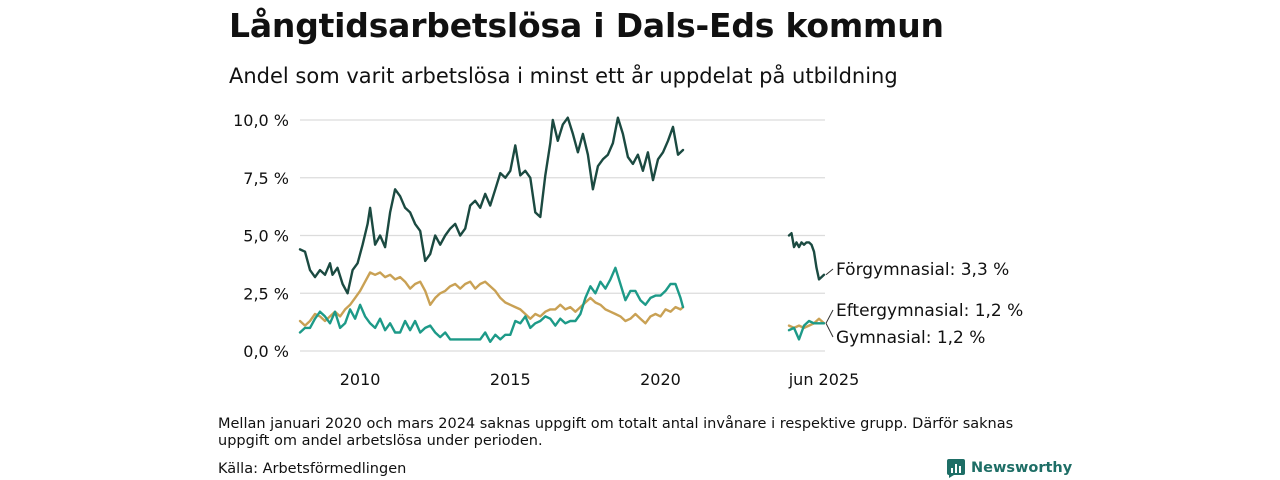  What do you see at coordinates (360, 379) in the screenshot?
I see `x-tick-label: 2010` at bounding box center [360, 379].